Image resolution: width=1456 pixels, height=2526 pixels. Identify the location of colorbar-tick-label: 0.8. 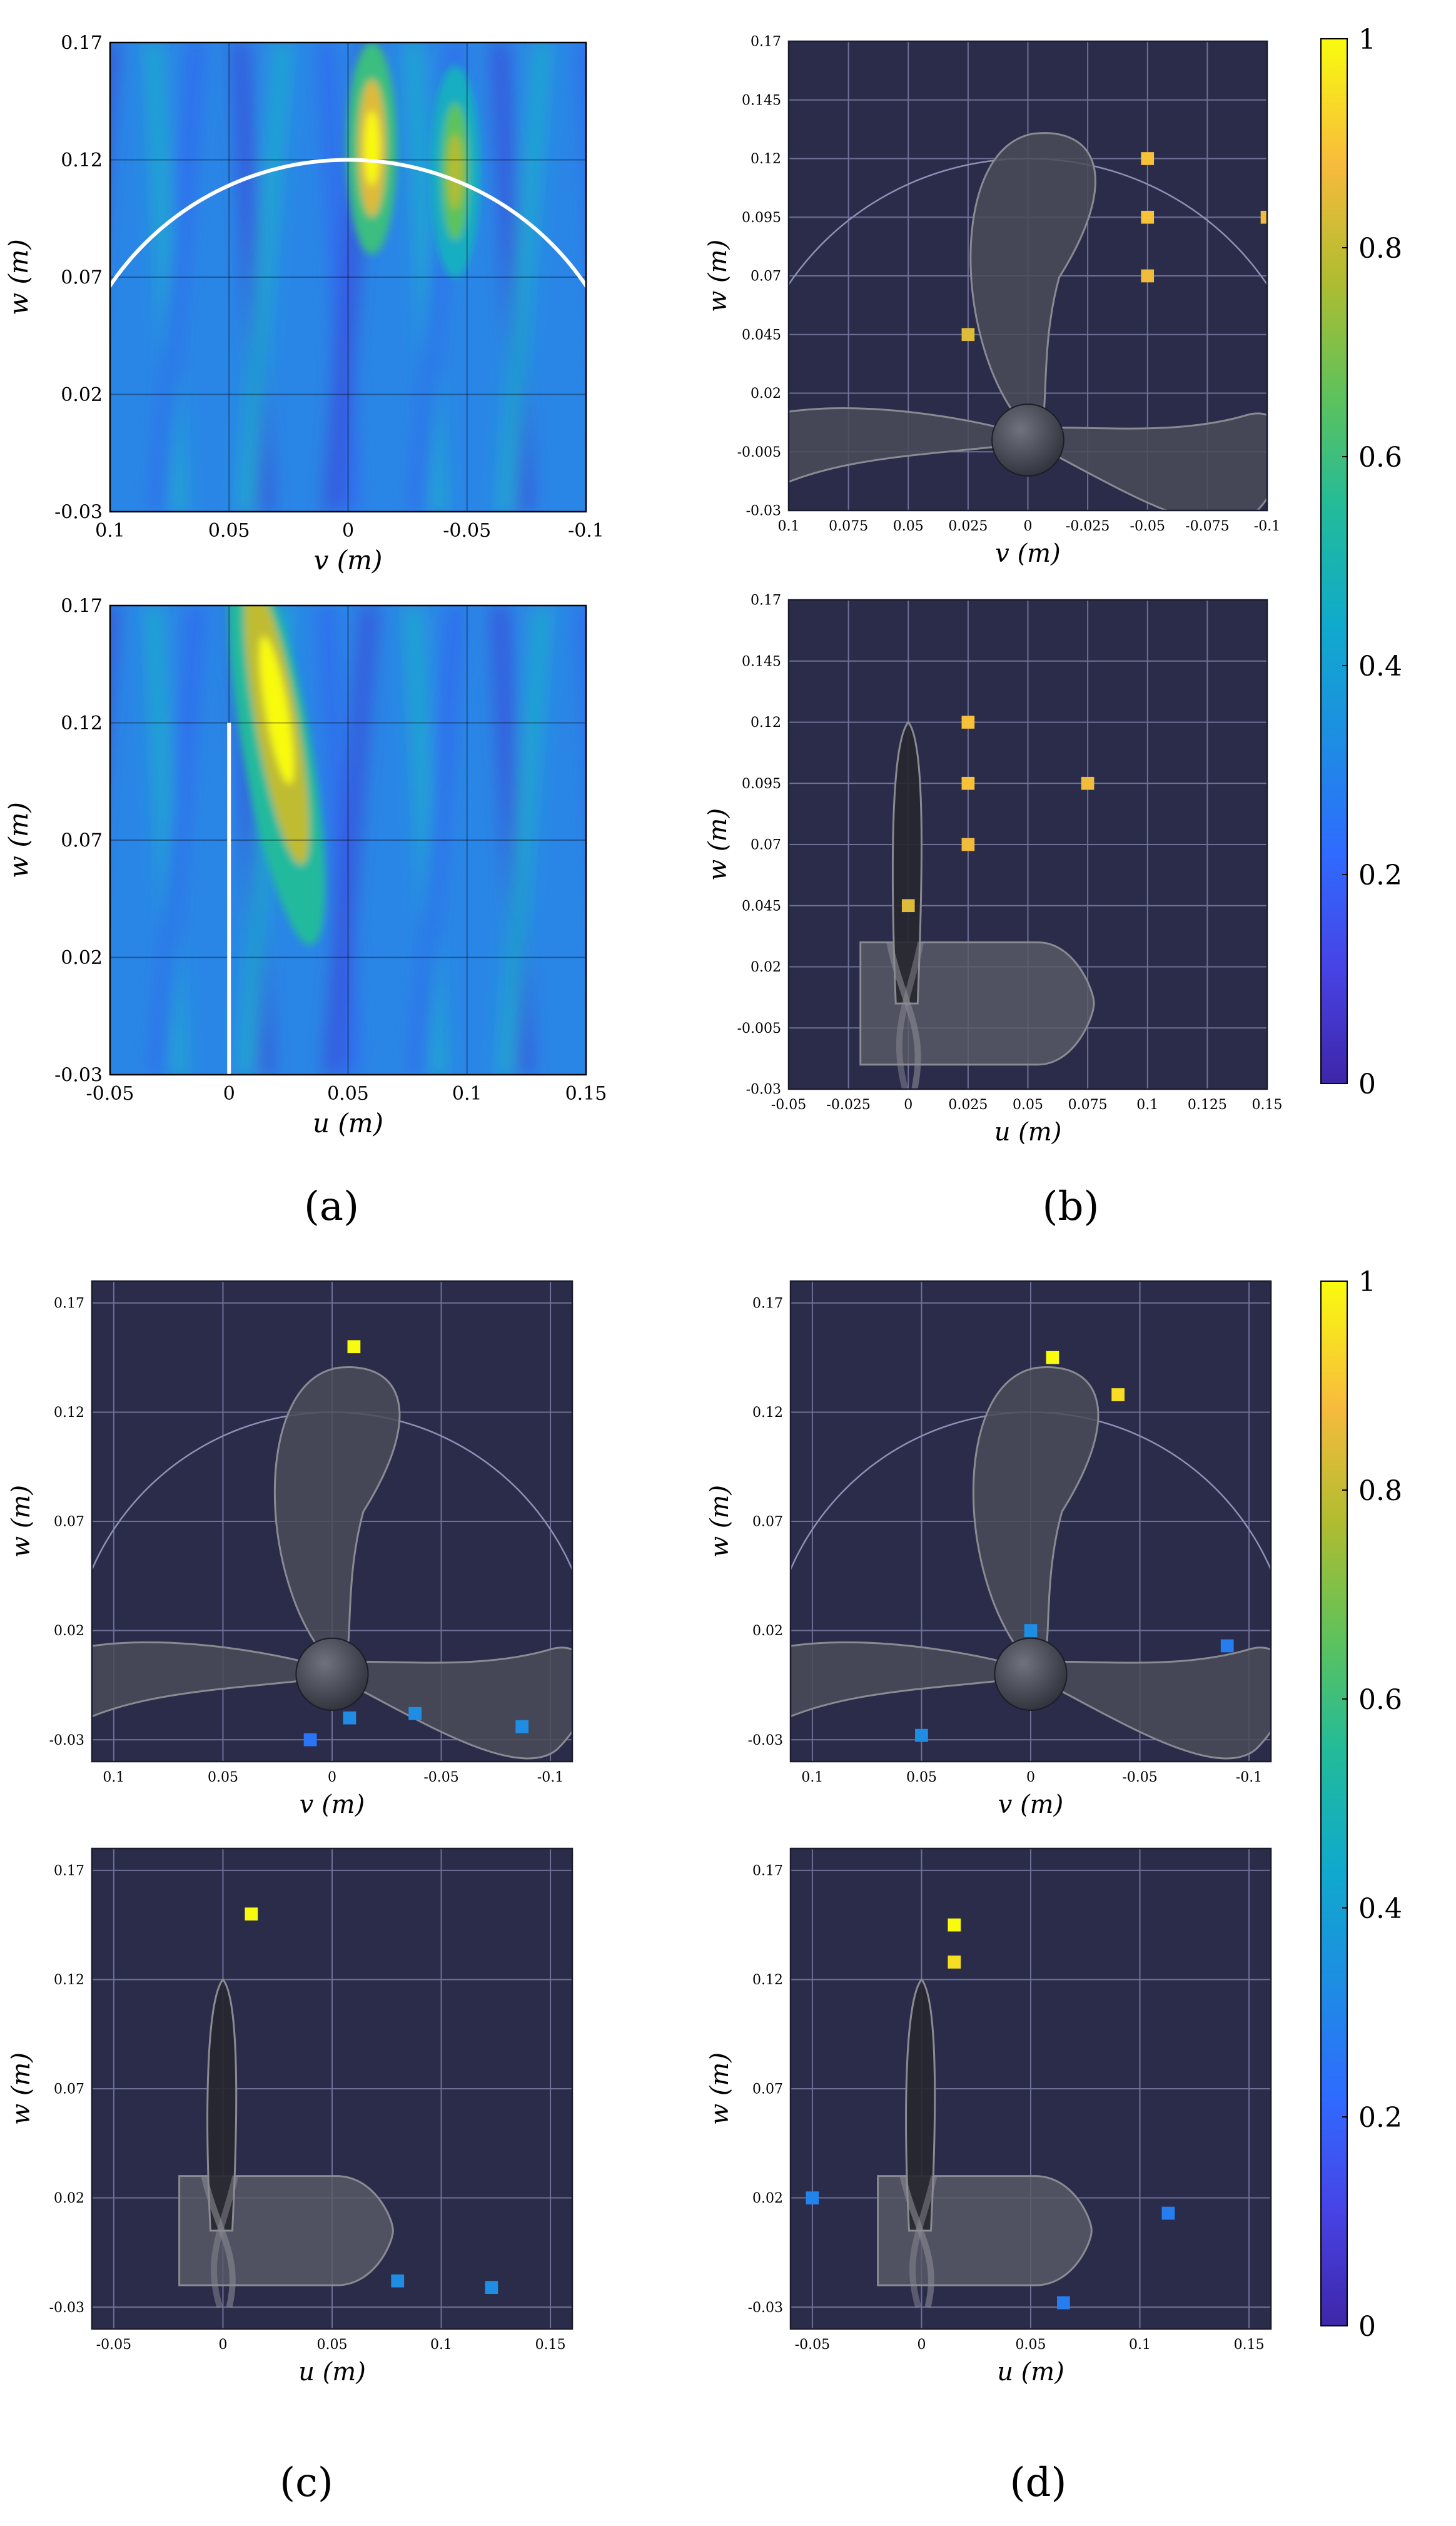
(1380, 1491).